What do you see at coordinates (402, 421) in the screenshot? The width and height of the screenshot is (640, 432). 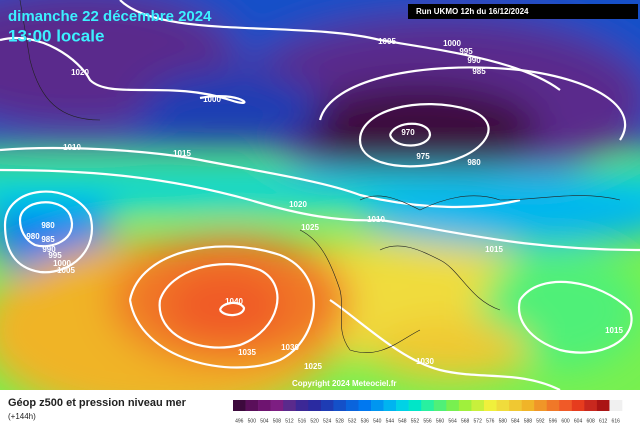 I see `colorbar-label: 548` at bounding box center [402, 421].